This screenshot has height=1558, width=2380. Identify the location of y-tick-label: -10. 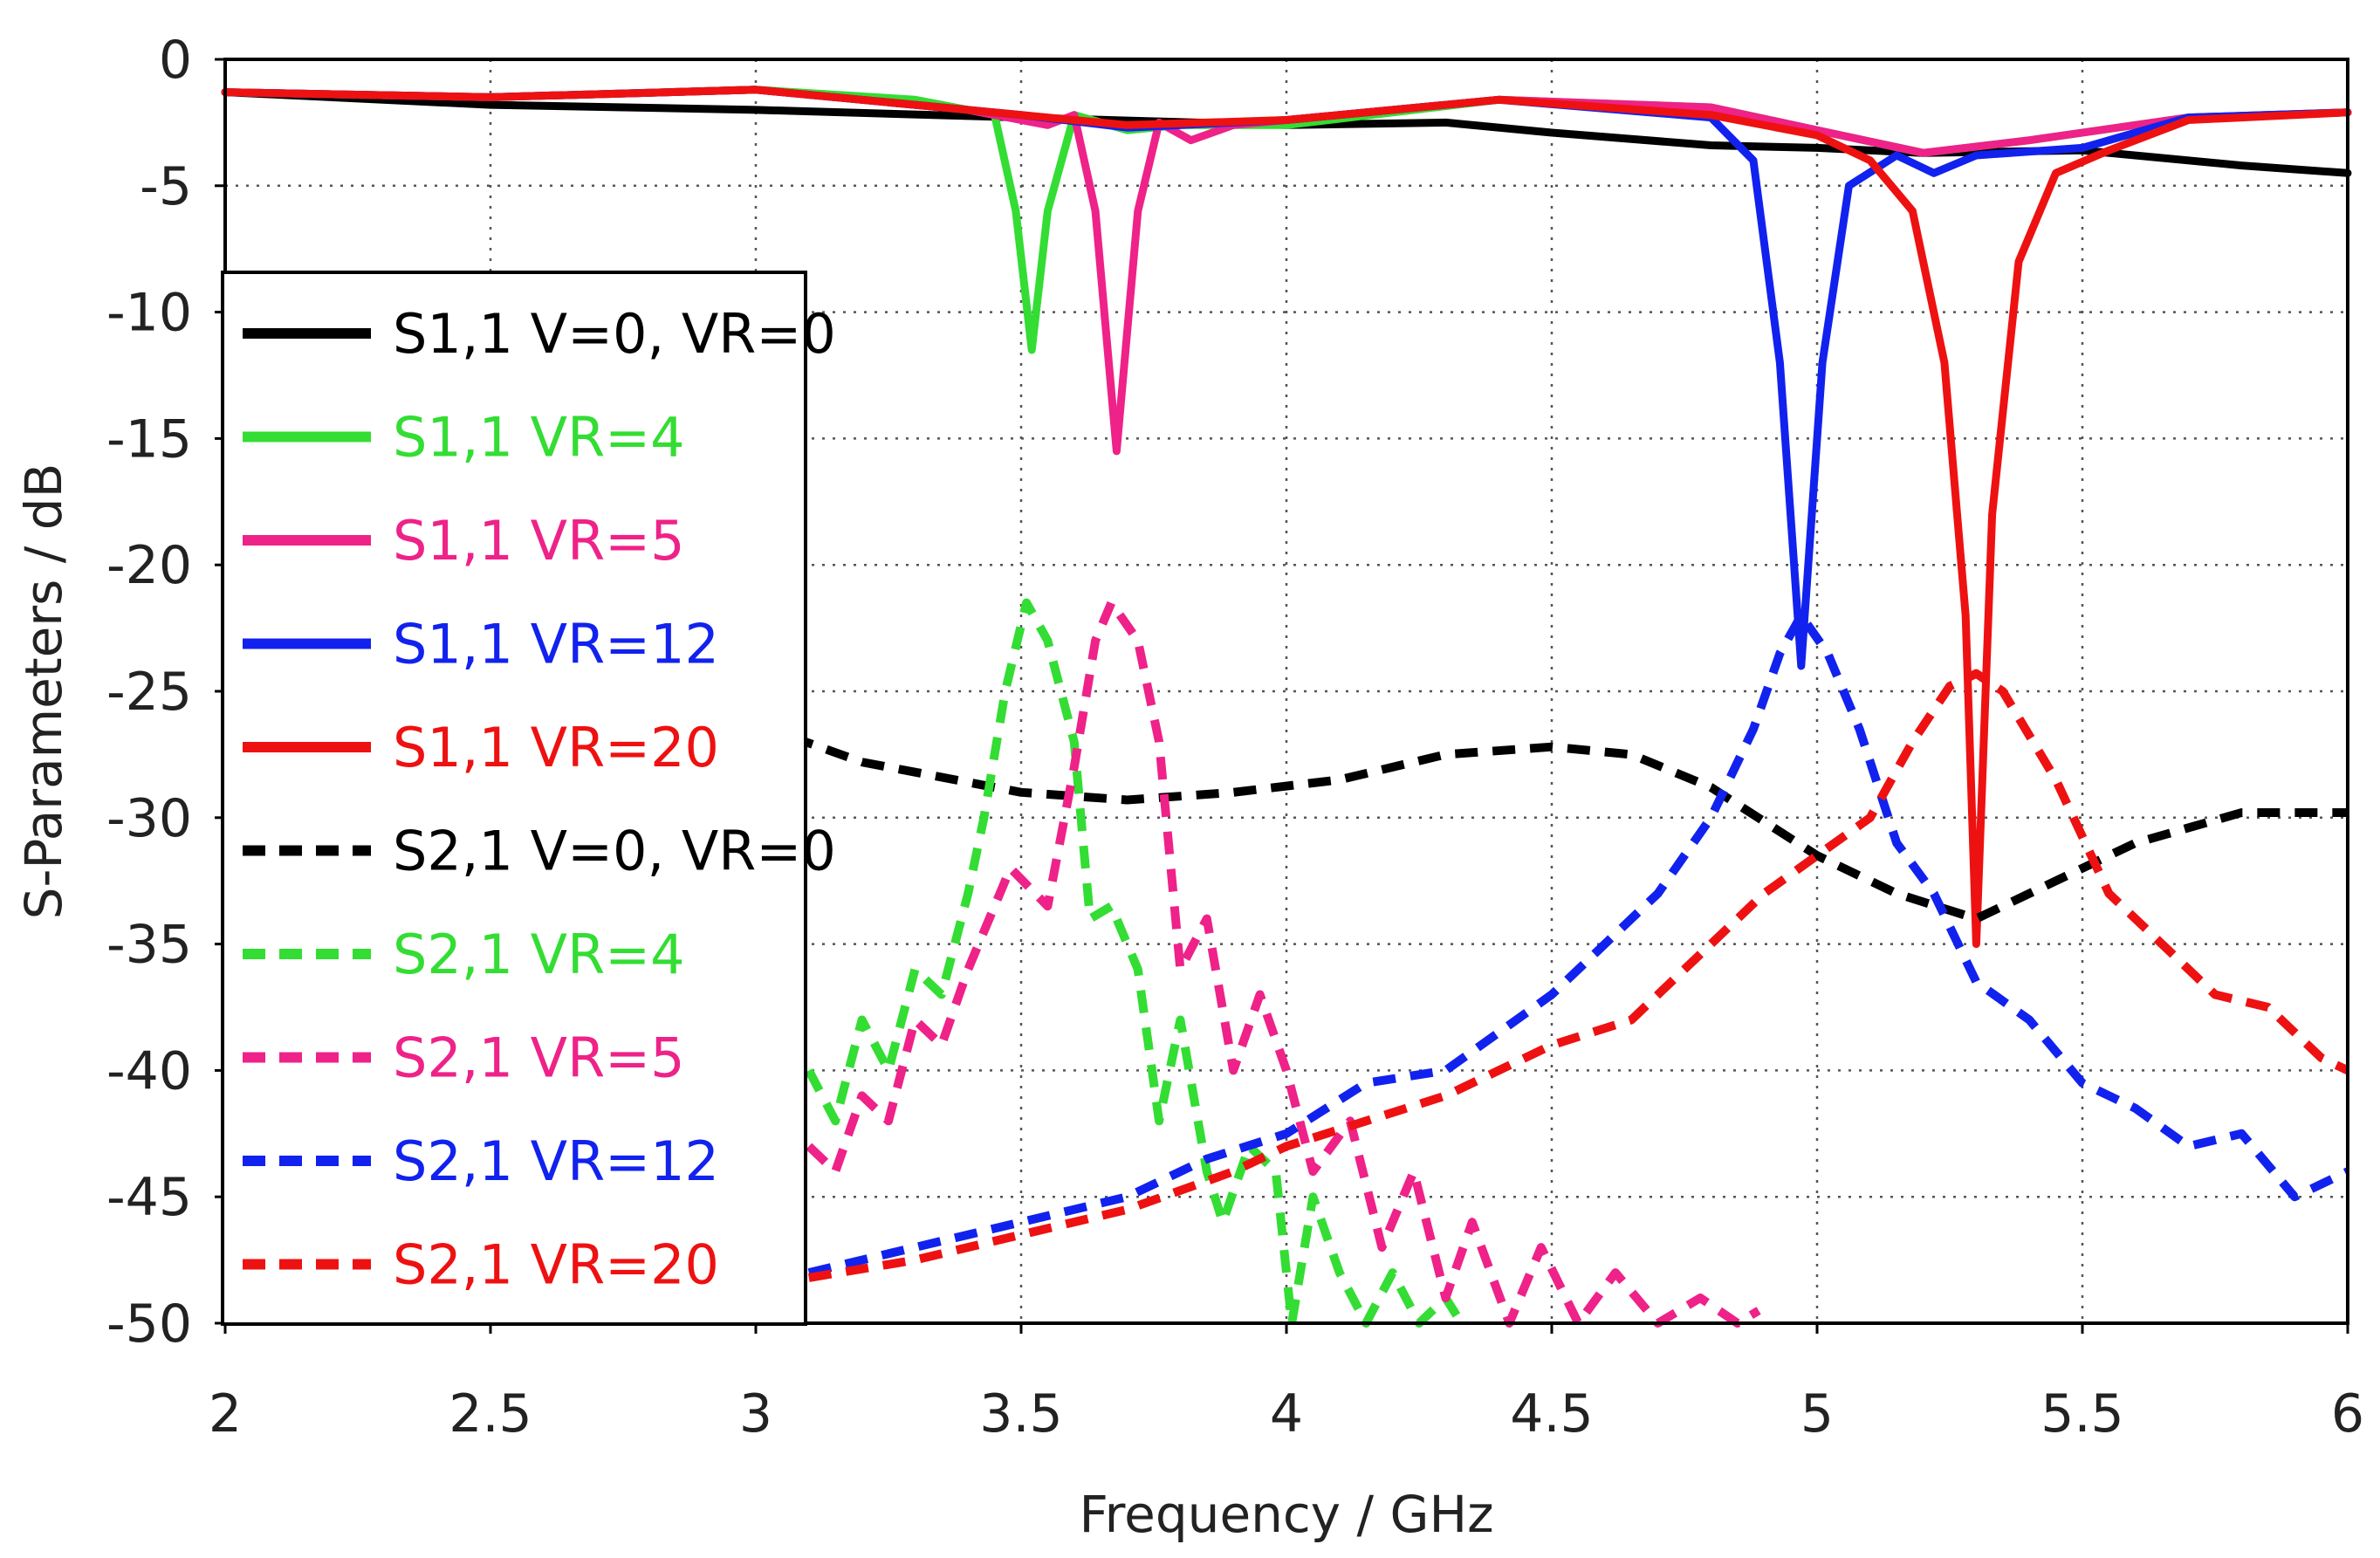
(149, 313).